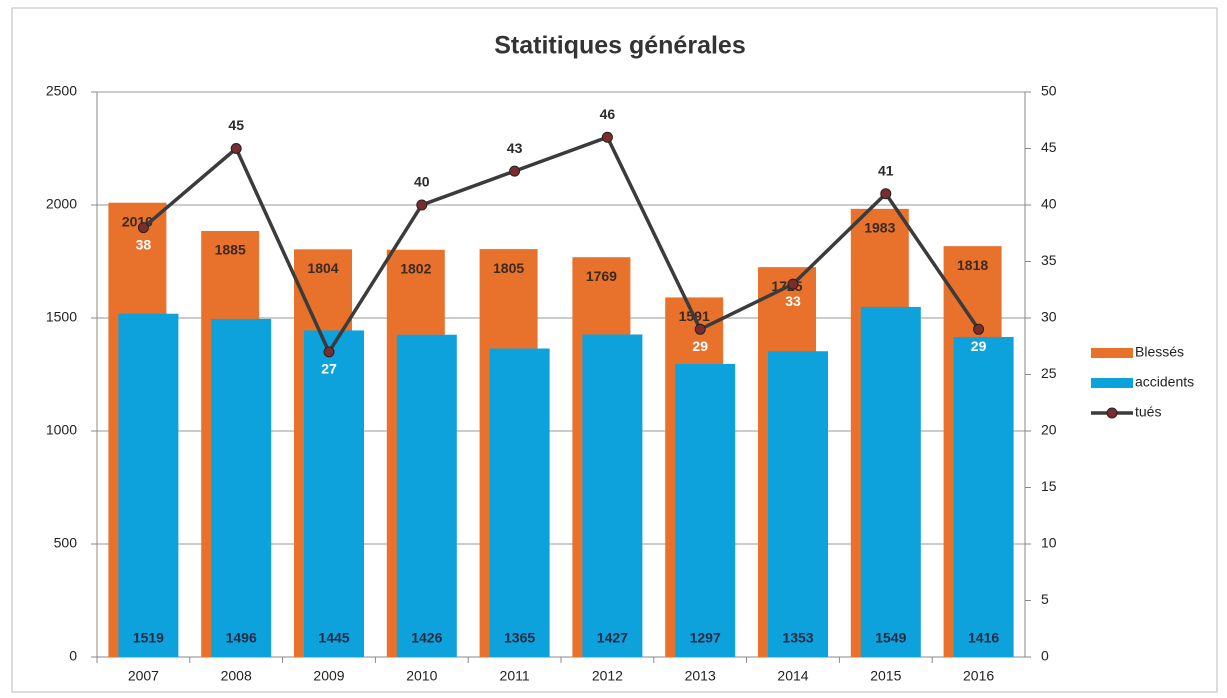  I want to click on data-label: 1496, so click(241, 638).